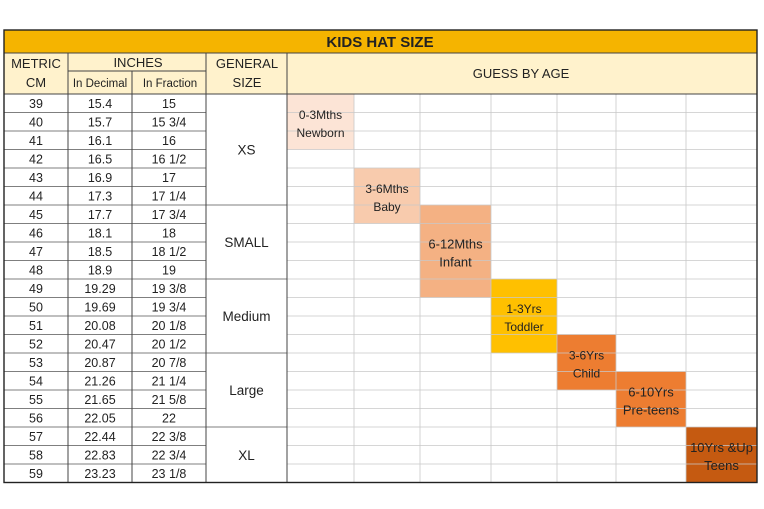 Image resolution: width=764 pixels, height=509 pixels. I want to click on cell-inch-fraction: 20 1/2, so click(169, 344).